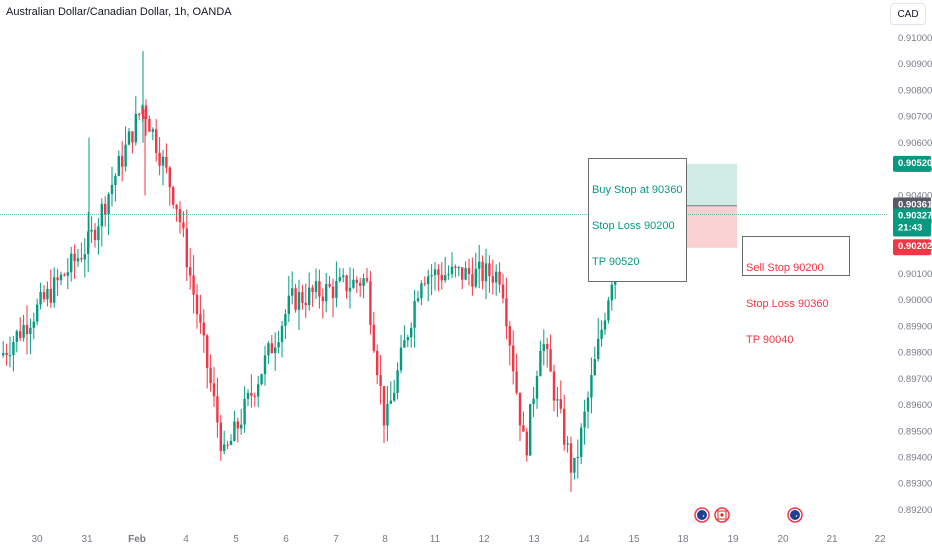 The height and width of the screenshot is (555, 932). Describe the element at coordinates (484, 539) in the screenshot. I see `time-tick-label: 12` at that location.